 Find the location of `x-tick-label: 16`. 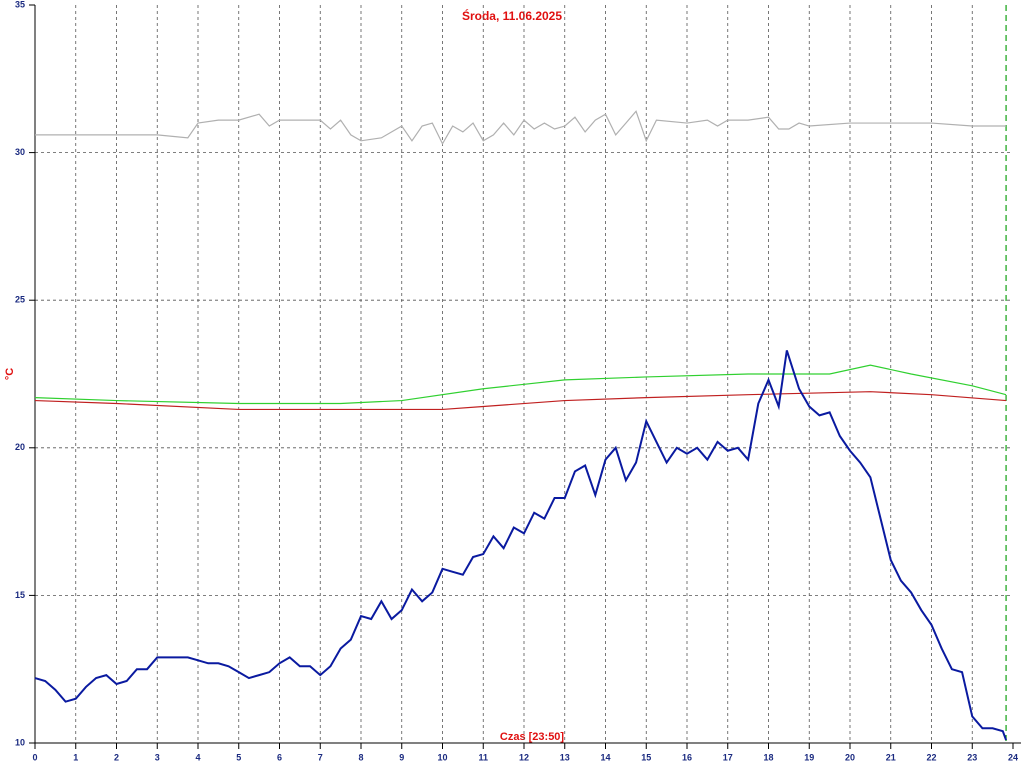

x-tick-label: 16 is located at coordinates (687, 757).